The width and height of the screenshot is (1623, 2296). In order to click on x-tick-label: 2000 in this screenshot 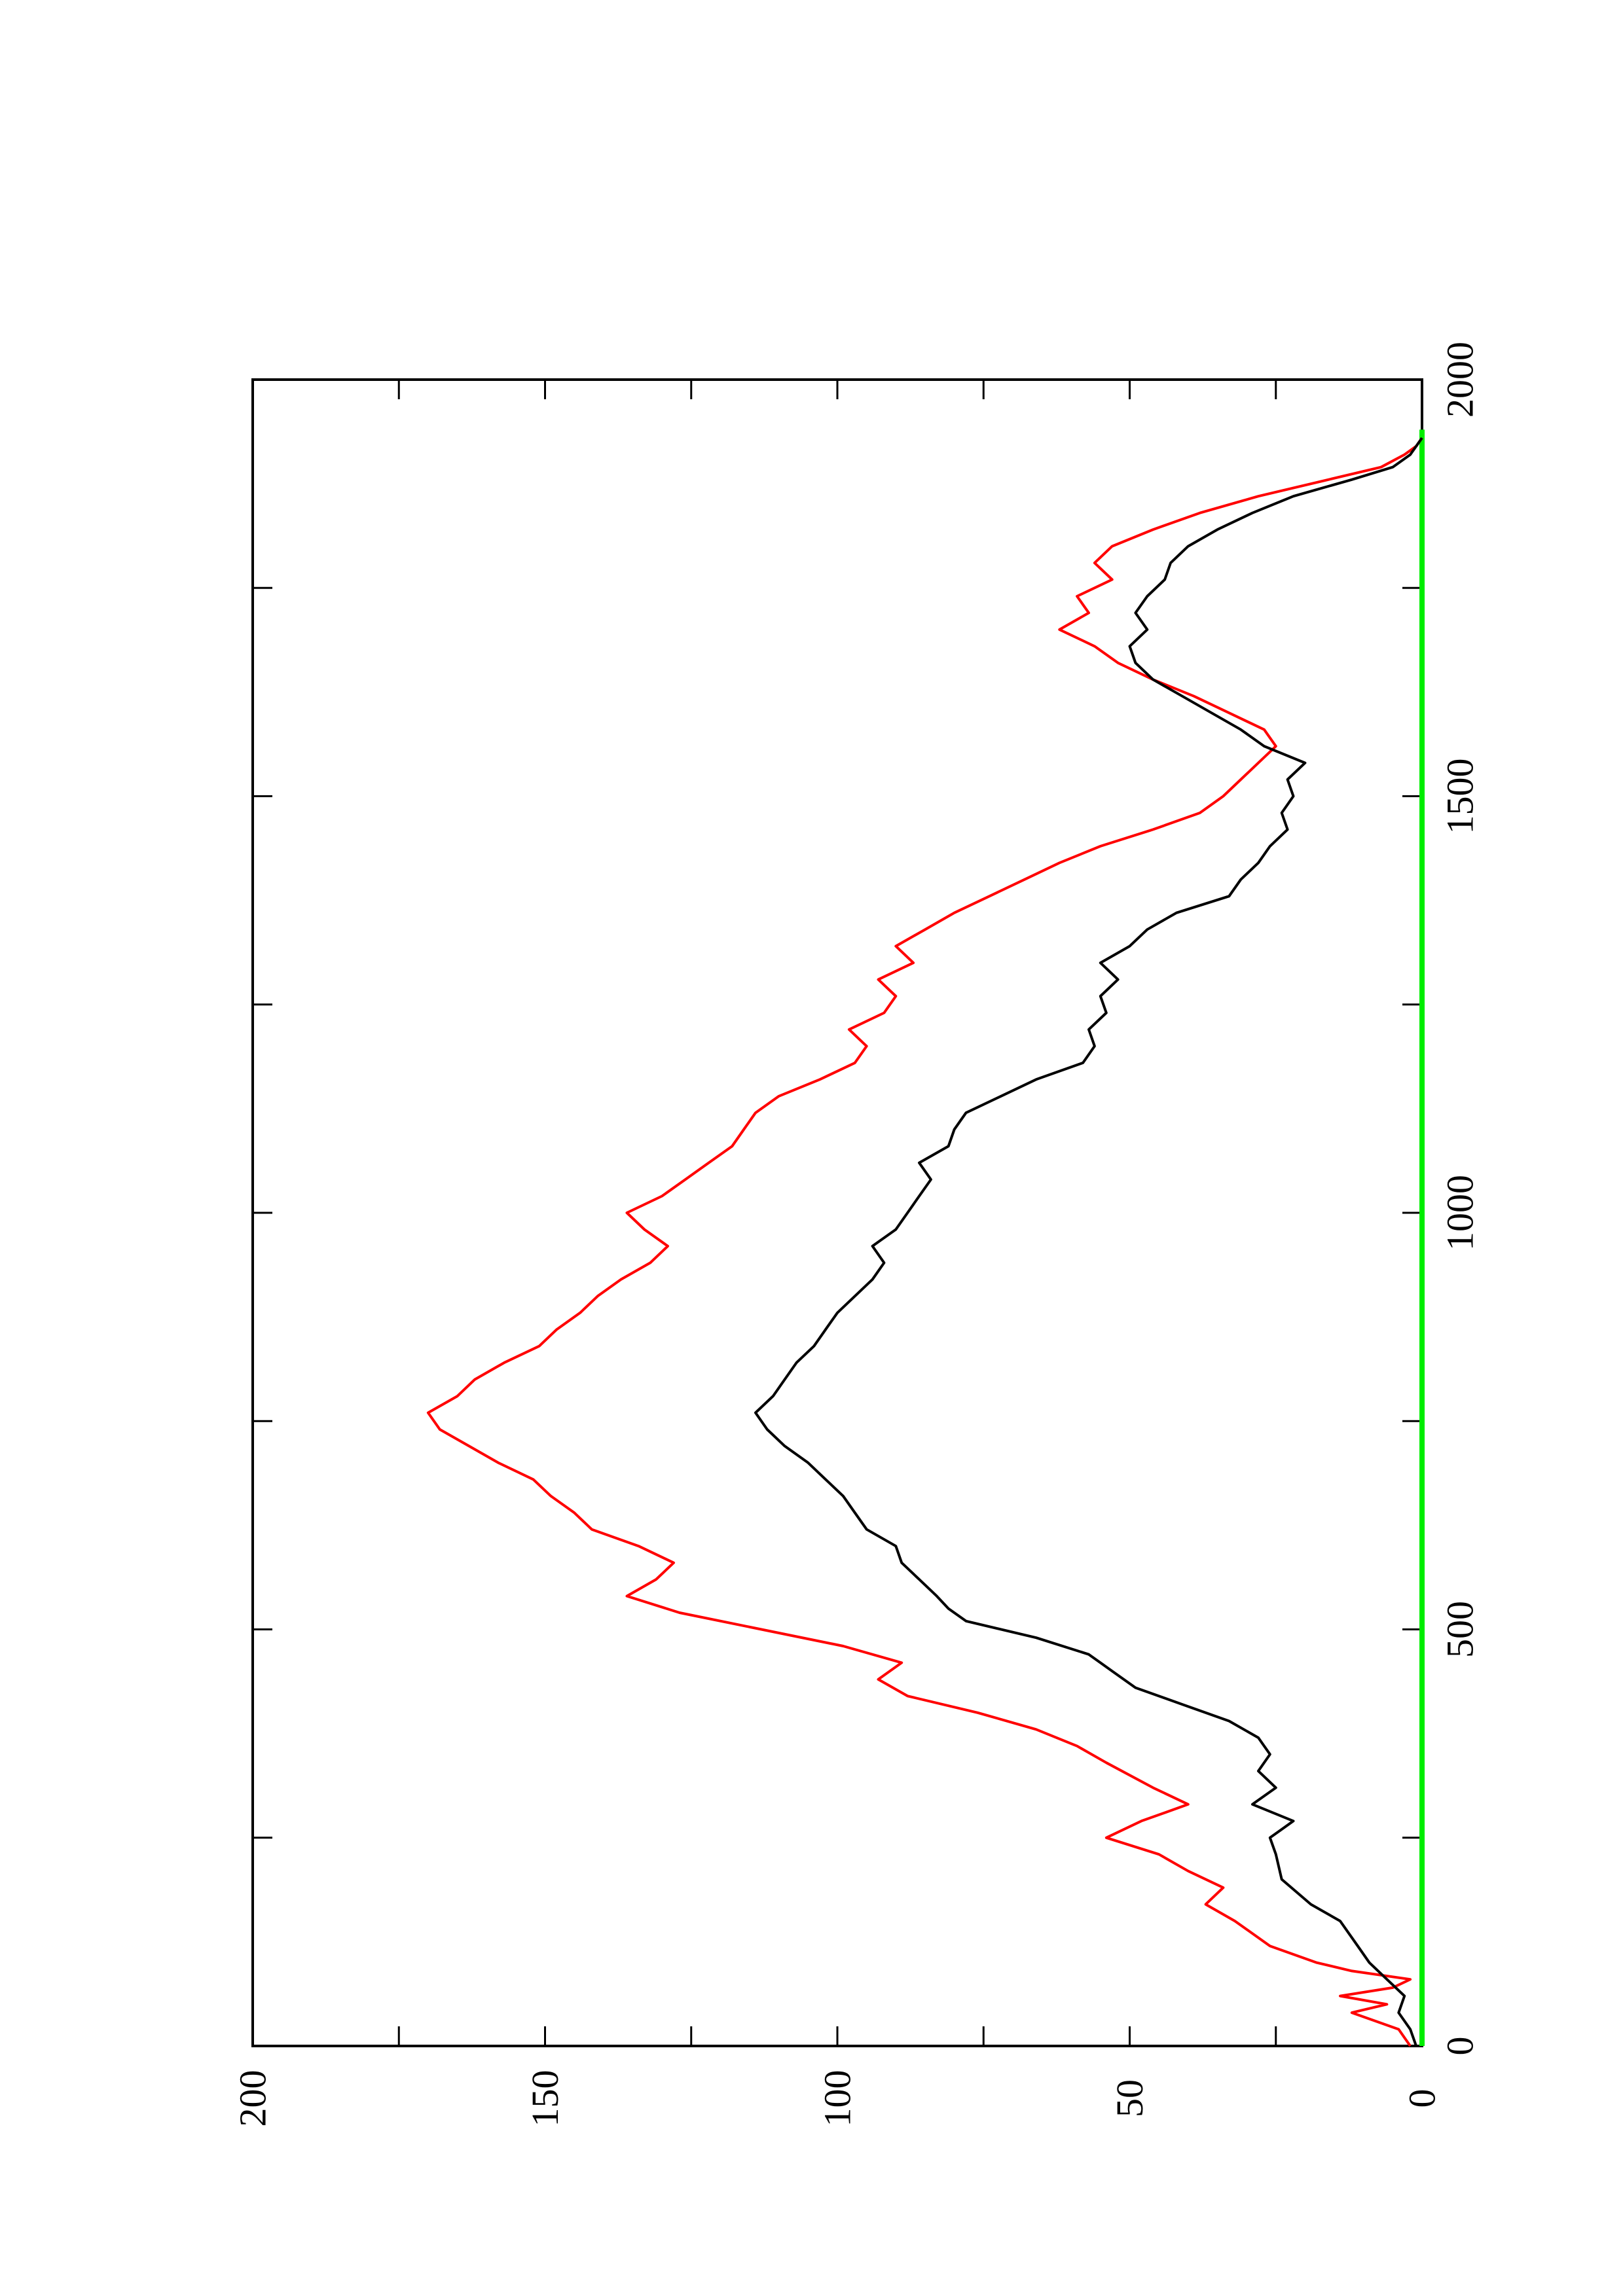, I will do `click(1460, 380)`.